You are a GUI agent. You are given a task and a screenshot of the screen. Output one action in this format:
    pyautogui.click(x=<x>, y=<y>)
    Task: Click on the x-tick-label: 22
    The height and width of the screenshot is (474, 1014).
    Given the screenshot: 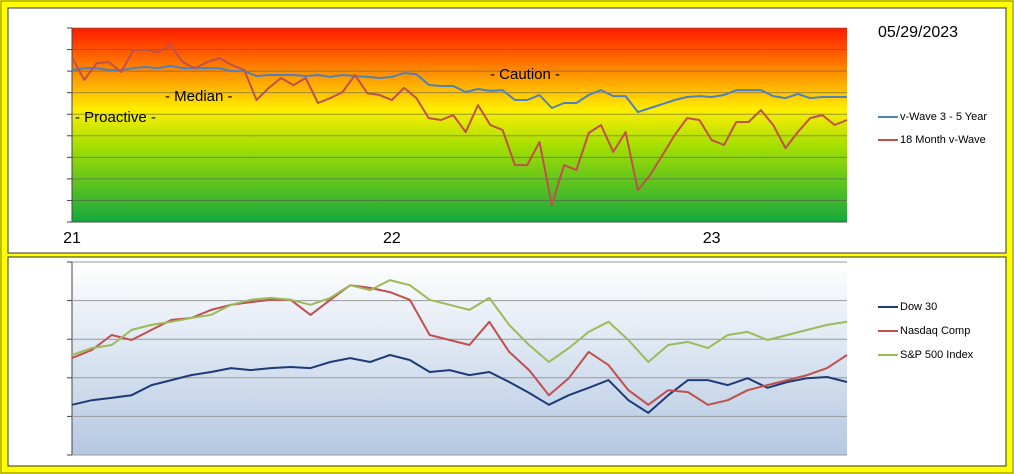 What is the action you would take?
    pyautogui.click(x=392, y=238)
    